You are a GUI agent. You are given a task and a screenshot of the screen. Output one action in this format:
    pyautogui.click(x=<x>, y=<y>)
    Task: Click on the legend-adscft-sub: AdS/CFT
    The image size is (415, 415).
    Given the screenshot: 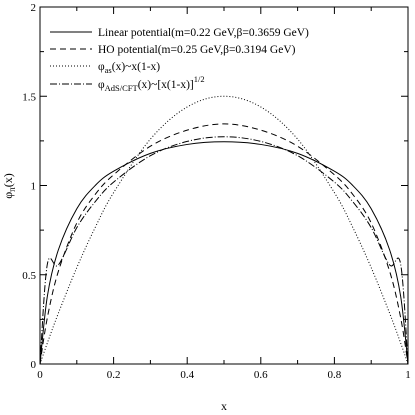 What is the action you would take?
    pyautogui.click(x=122, y=88)
    